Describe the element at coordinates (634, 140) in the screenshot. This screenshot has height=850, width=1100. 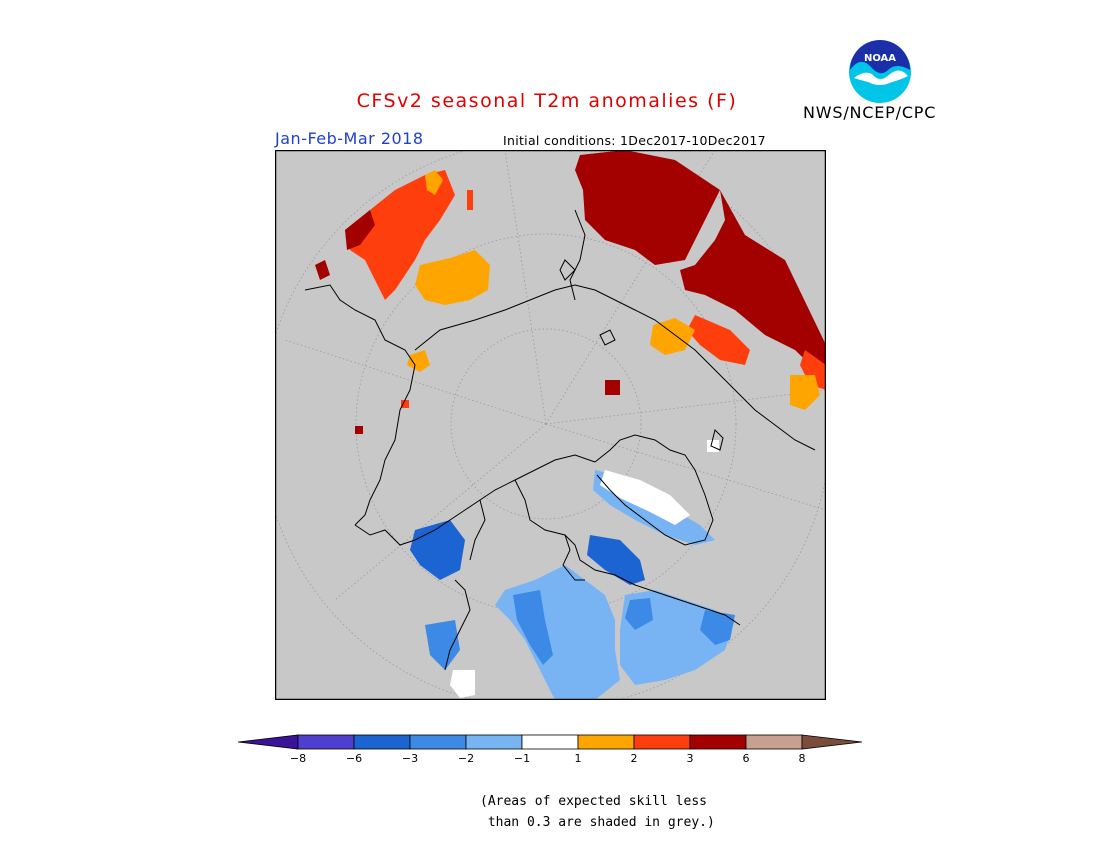
I see `initial-conditions: Initial conditions: 1Dec2017-10Dec2017` at that location.